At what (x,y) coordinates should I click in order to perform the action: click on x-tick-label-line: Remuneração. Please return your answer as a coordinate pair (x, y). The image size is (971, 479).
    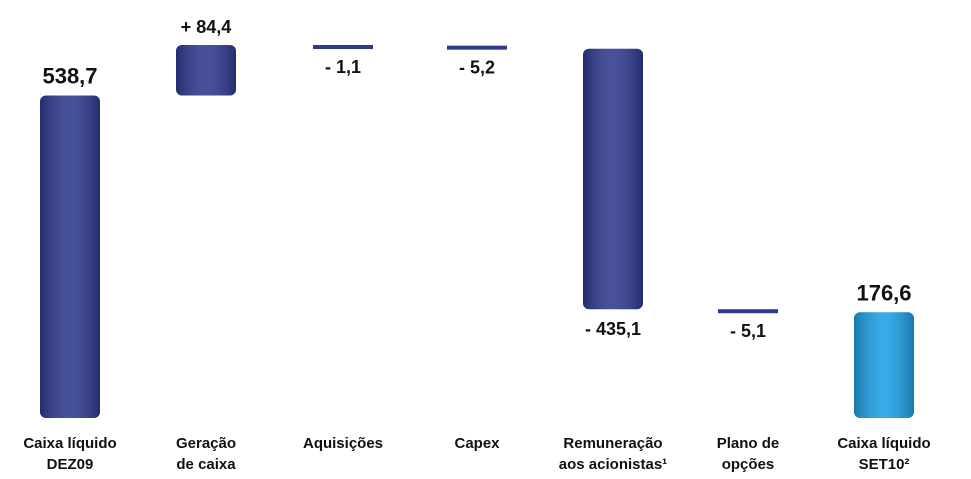
    Looking at the image, I should click on (612, 443).